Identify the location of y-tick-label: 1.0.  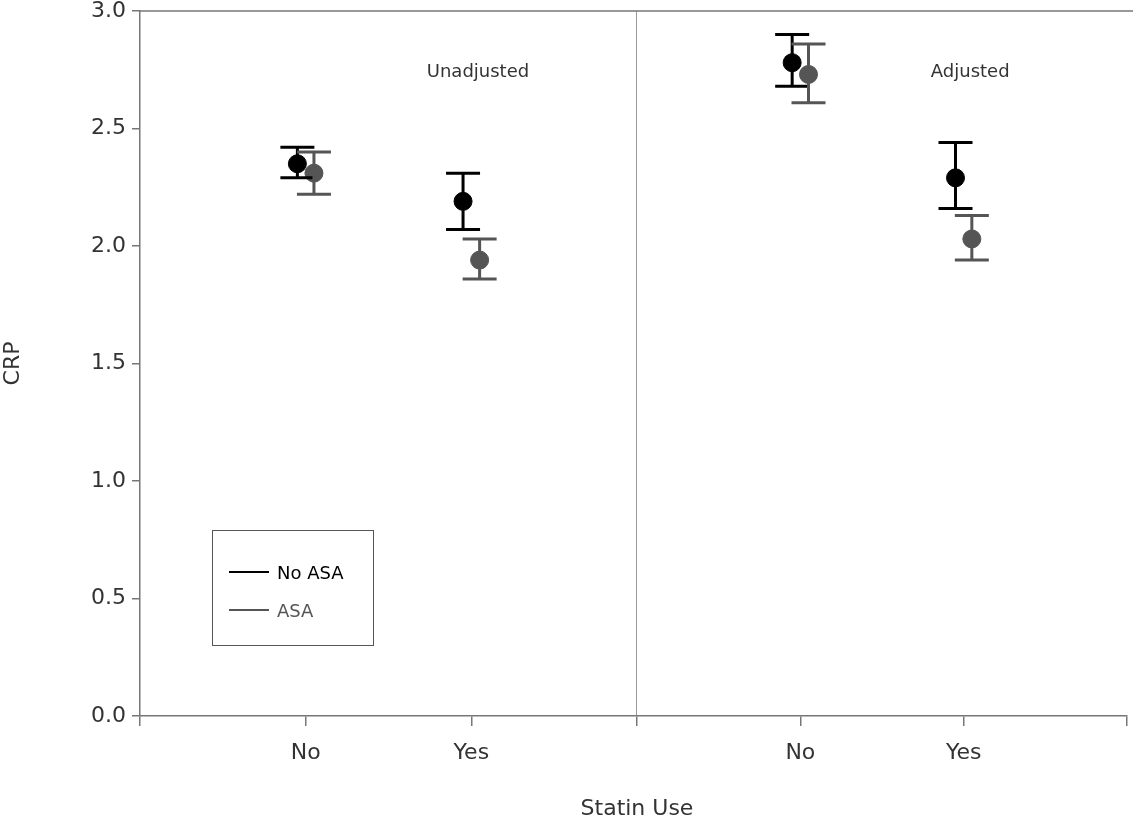
(108, 479).